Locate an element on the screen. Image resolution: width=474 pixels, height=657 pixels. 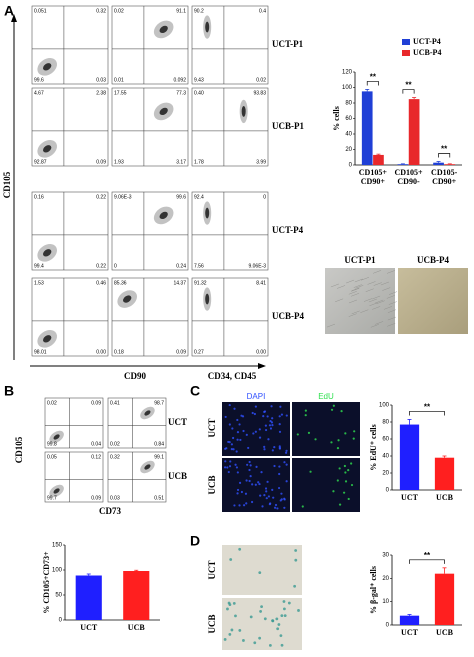
quadrant-value: 0.27 is located at coordinates (199, 352).